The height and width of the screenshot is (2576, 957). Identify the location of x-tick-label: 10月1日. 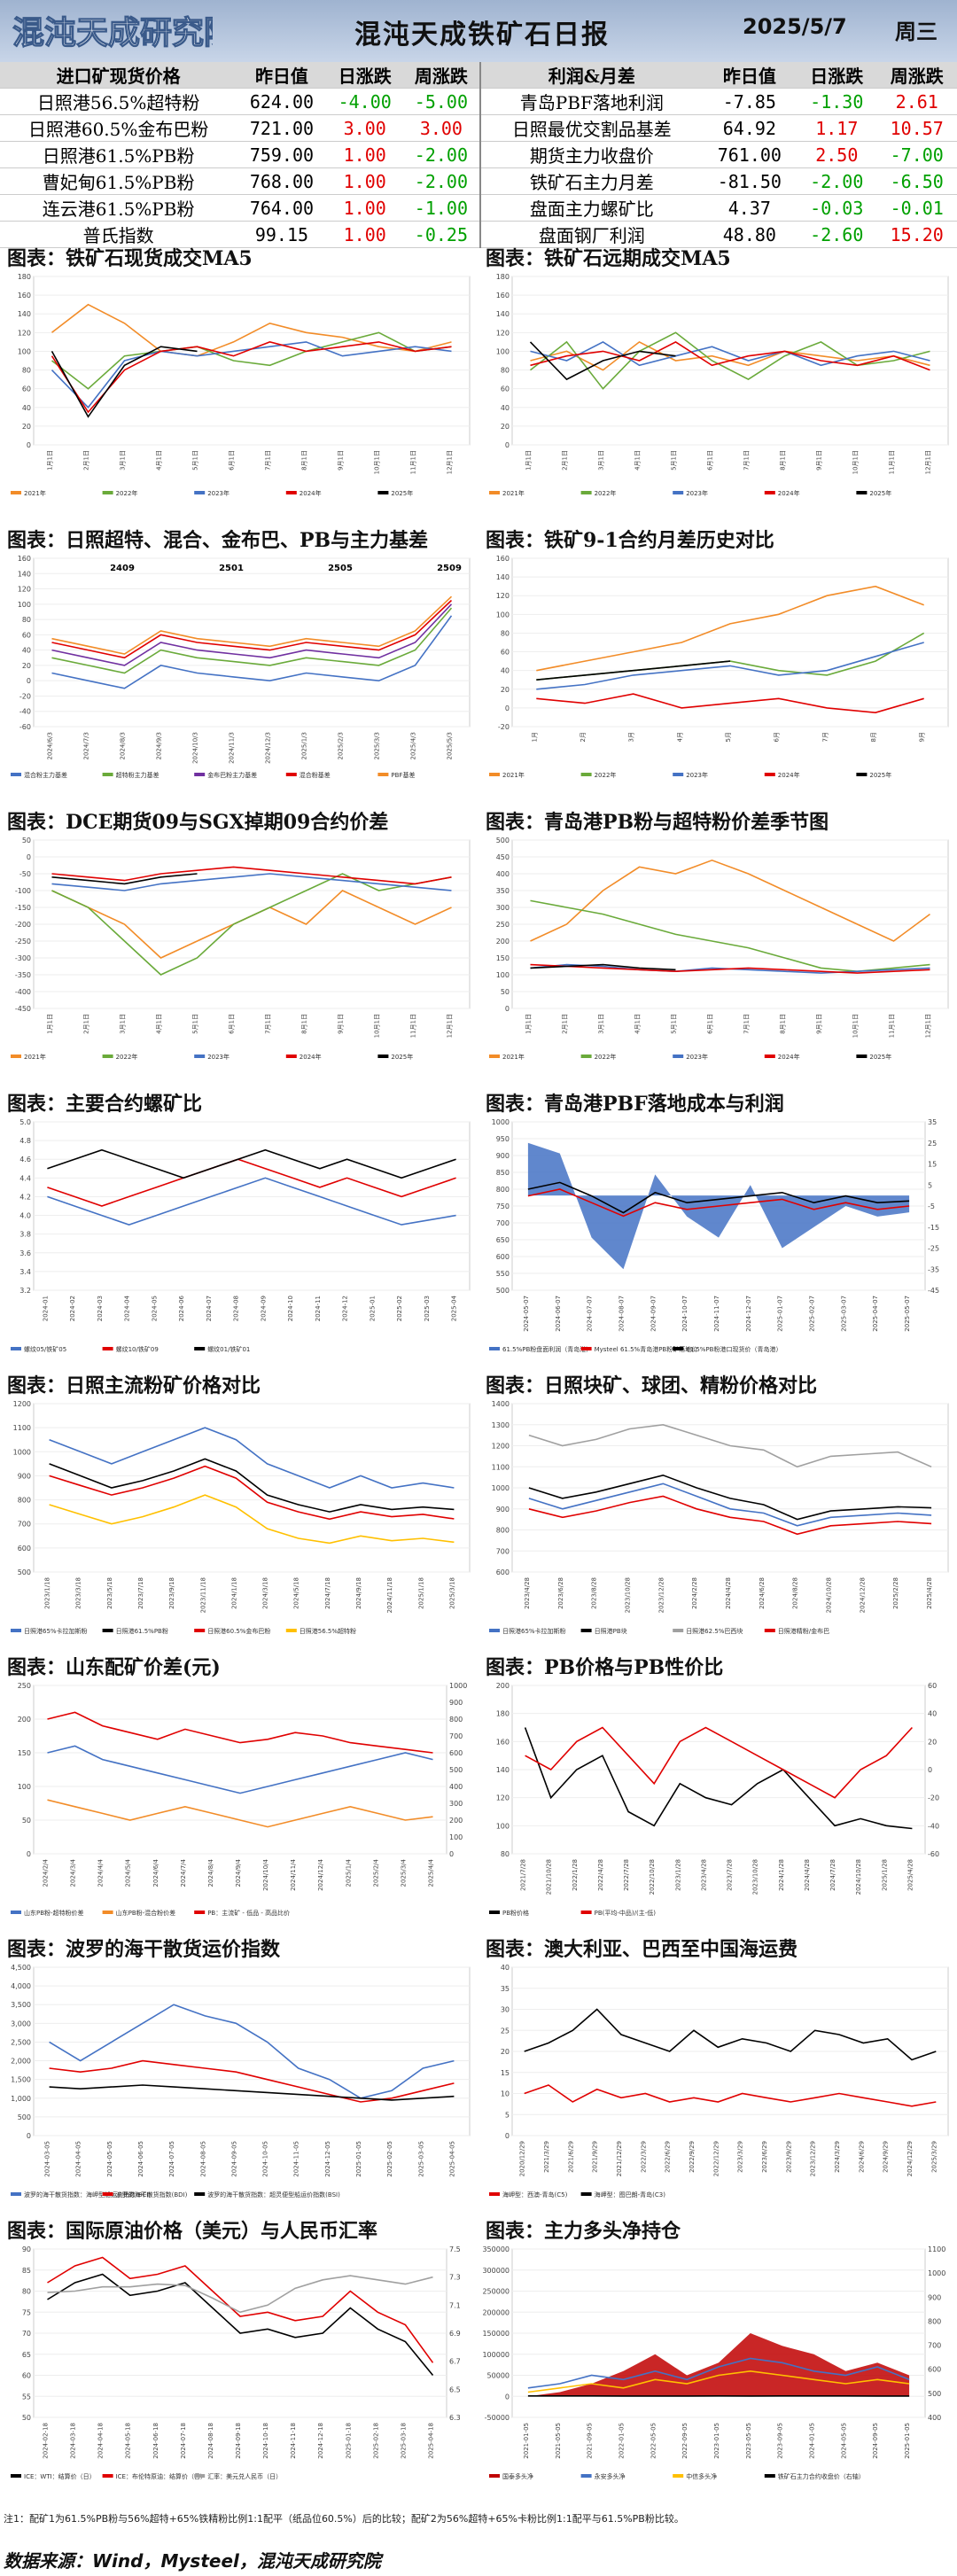
(856, 462).